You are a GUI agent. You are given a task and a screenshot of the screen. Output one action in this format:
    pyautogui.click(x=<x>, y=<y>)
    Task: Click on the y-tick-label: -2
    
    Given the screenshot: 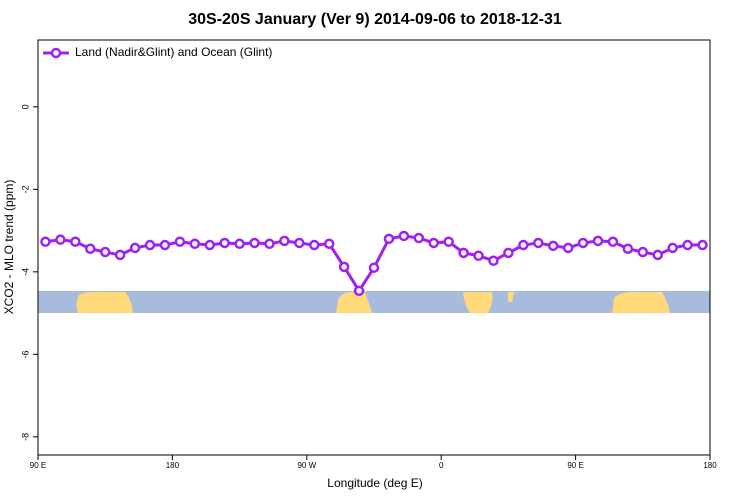 What is the action you would take?
    pyautogui.click(x=25, y=189)
    